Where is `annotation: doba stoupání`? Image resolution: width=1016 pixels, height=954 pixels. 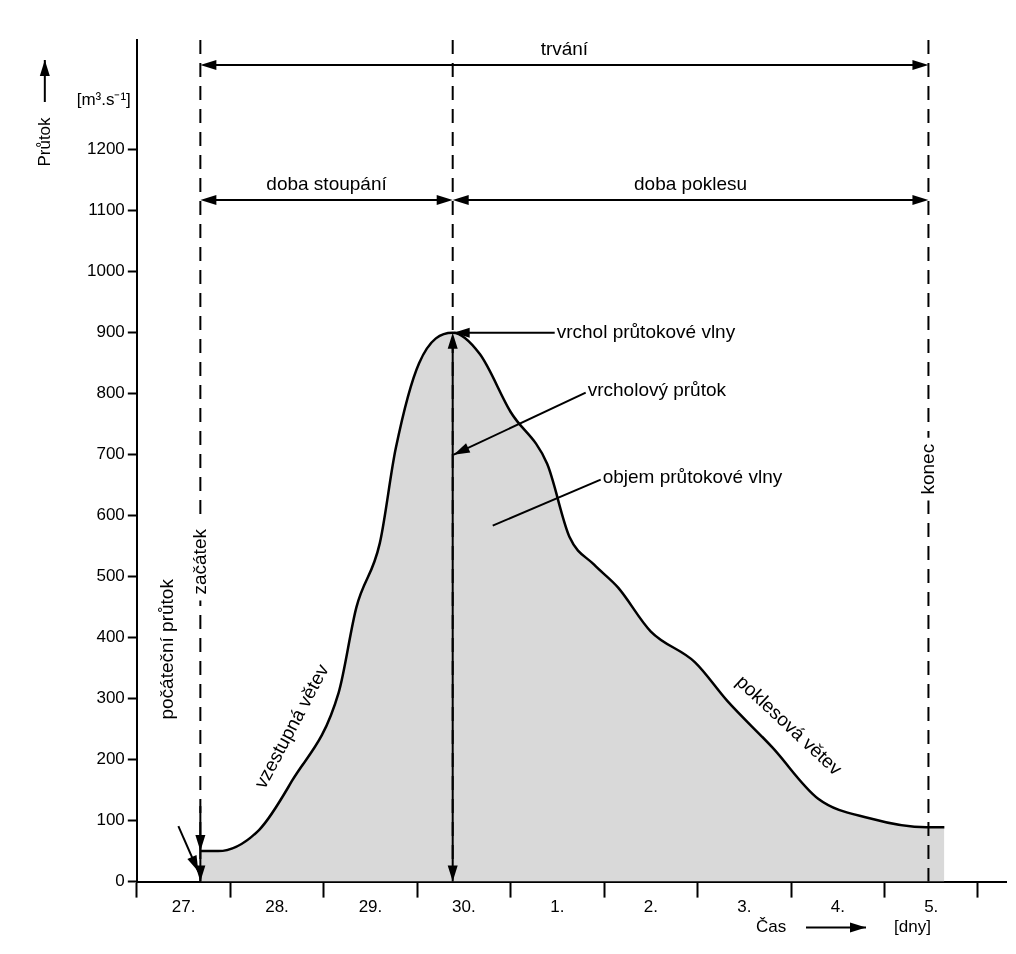 annotation: doba stoupání is located at coordinates (327, 183).